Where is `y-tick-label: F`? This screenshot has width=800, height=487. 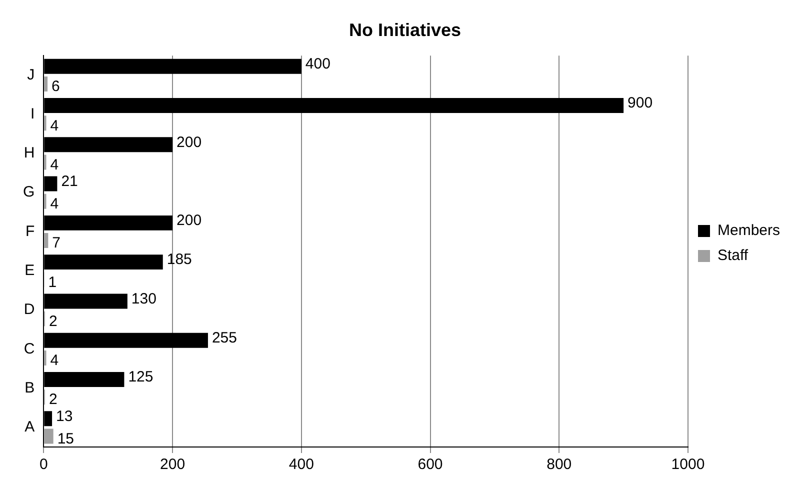
y-tick-label: F is located at coordinates (30, 231).